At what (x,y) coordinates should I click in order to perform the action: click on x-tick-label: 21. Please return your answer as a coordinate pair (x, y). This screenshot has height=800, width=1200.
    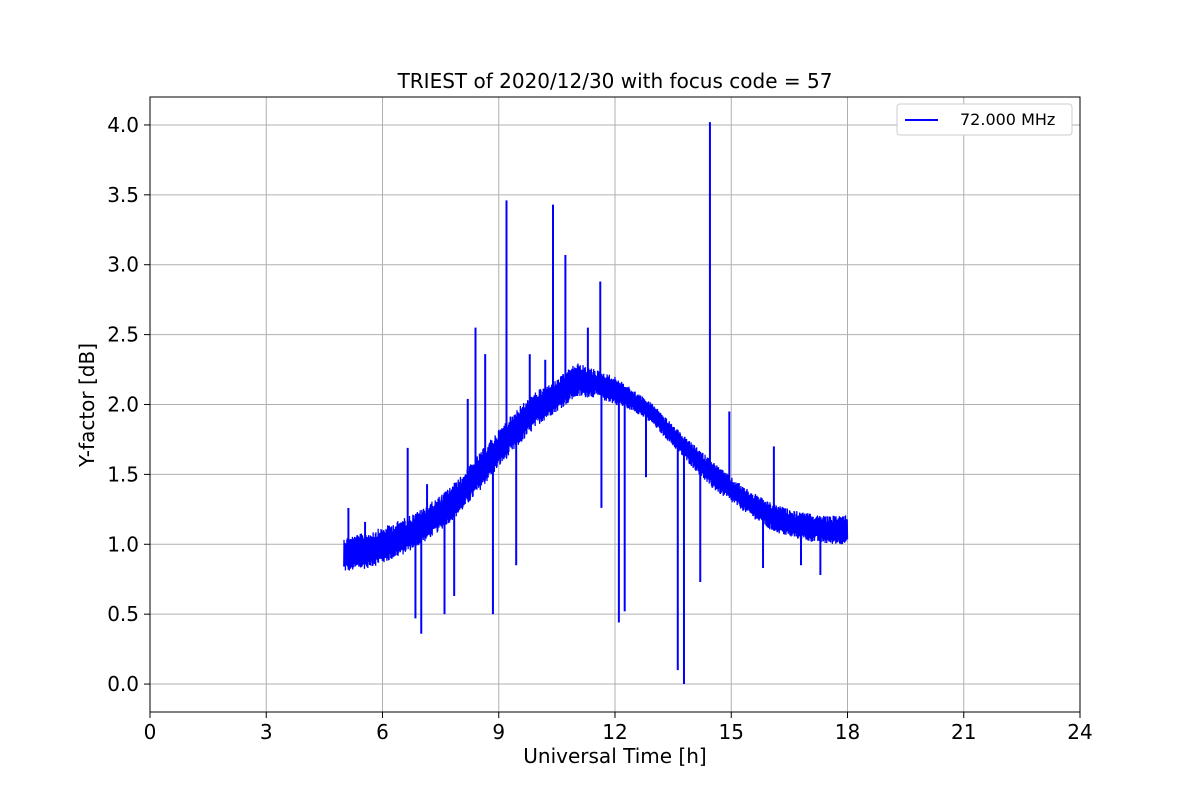
    Looking at the image, I should click on (963, 732).